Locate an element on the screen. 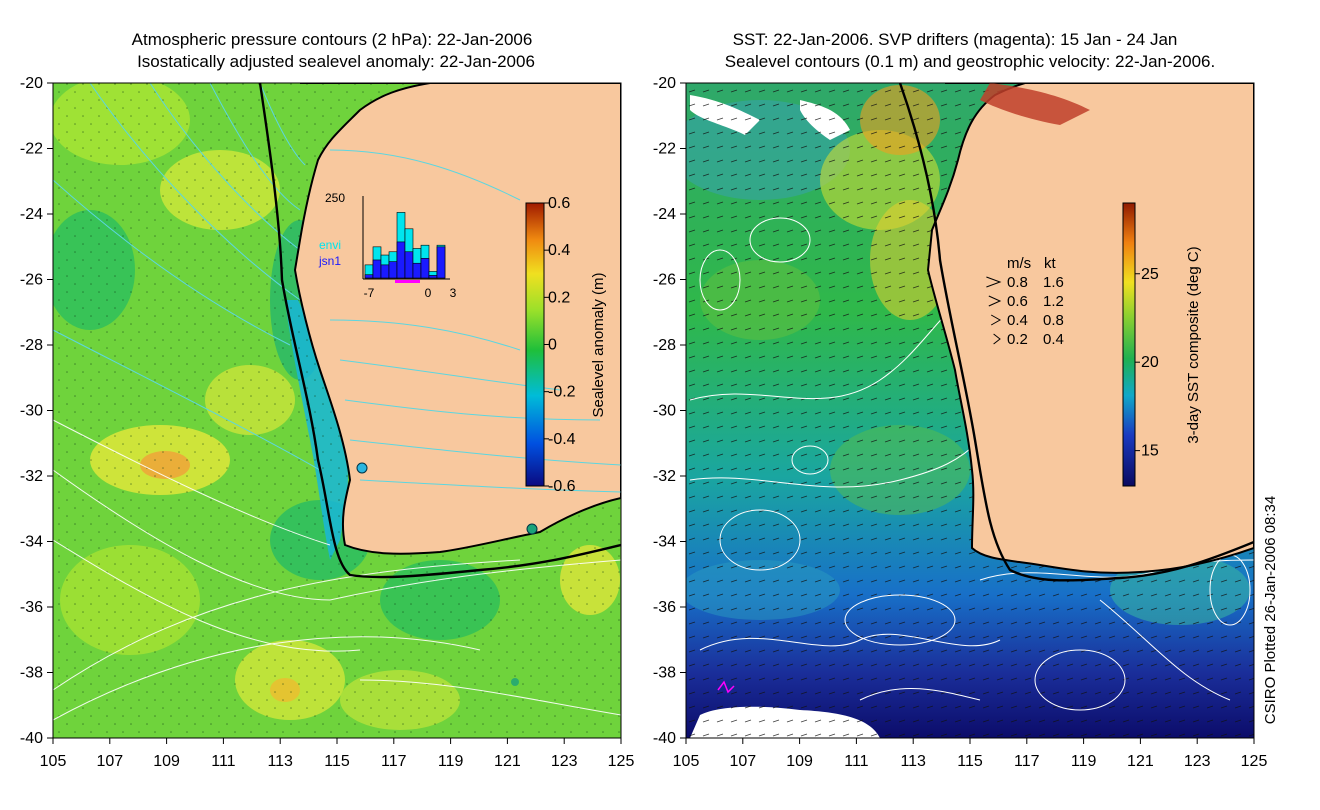  velocity-legend-rows: 0.8 1.6 0.6 1.2 0.4 0.8 0.2 0.4 is located at coordinates (1025, 311).